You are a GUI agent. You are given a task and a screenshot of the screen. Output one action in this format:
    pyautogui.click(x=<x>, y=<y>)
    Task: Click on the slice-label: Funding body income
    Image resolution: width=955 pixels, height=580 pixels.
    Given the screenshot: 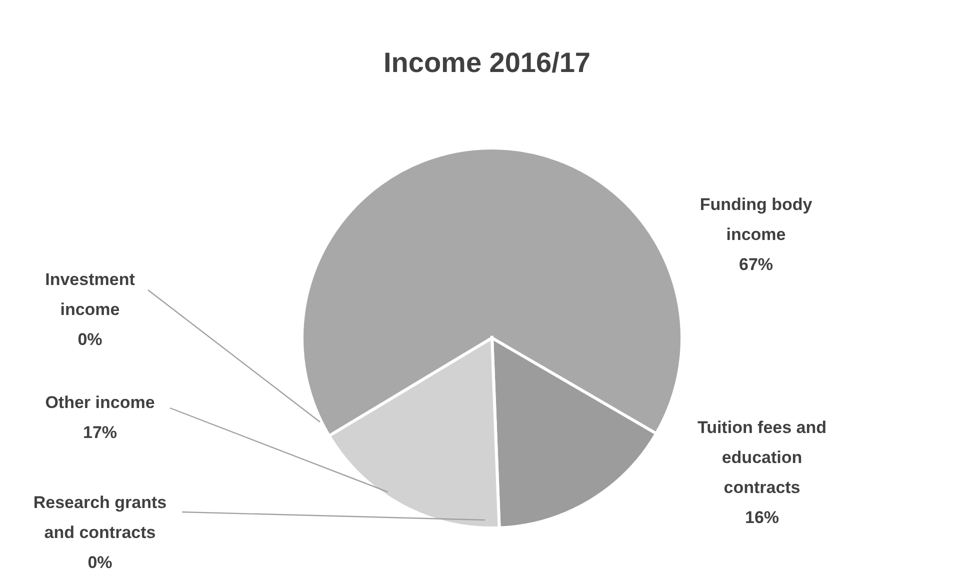 What is the action you would take?
    pyautogui.click(x=756, y=219)
    